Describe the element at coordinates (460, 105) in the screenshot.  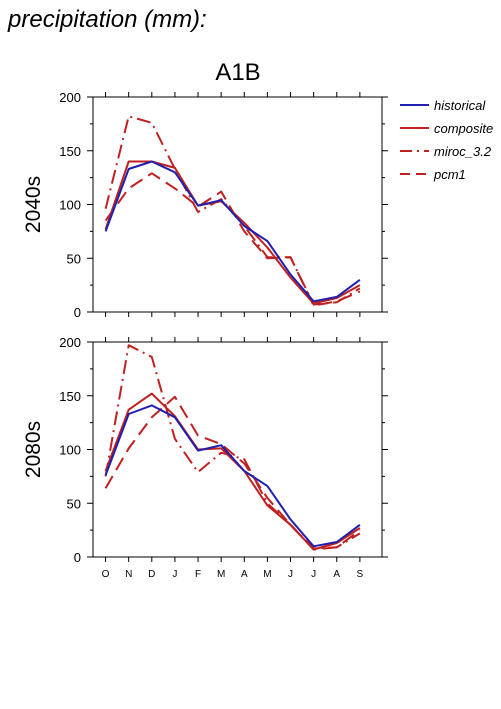
I see `legend-label: historical` at that location.